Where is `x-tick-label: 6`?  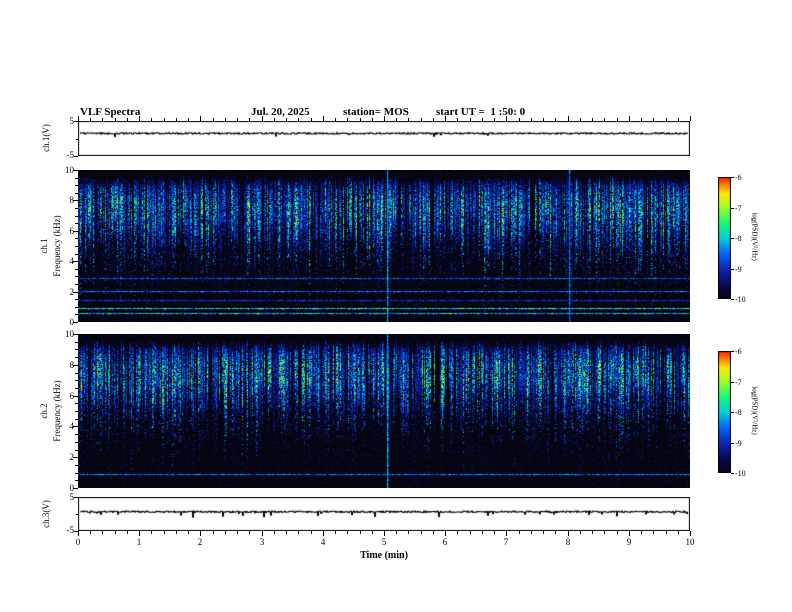
x-tick-label: 6 is located at coordinates (445, 542).